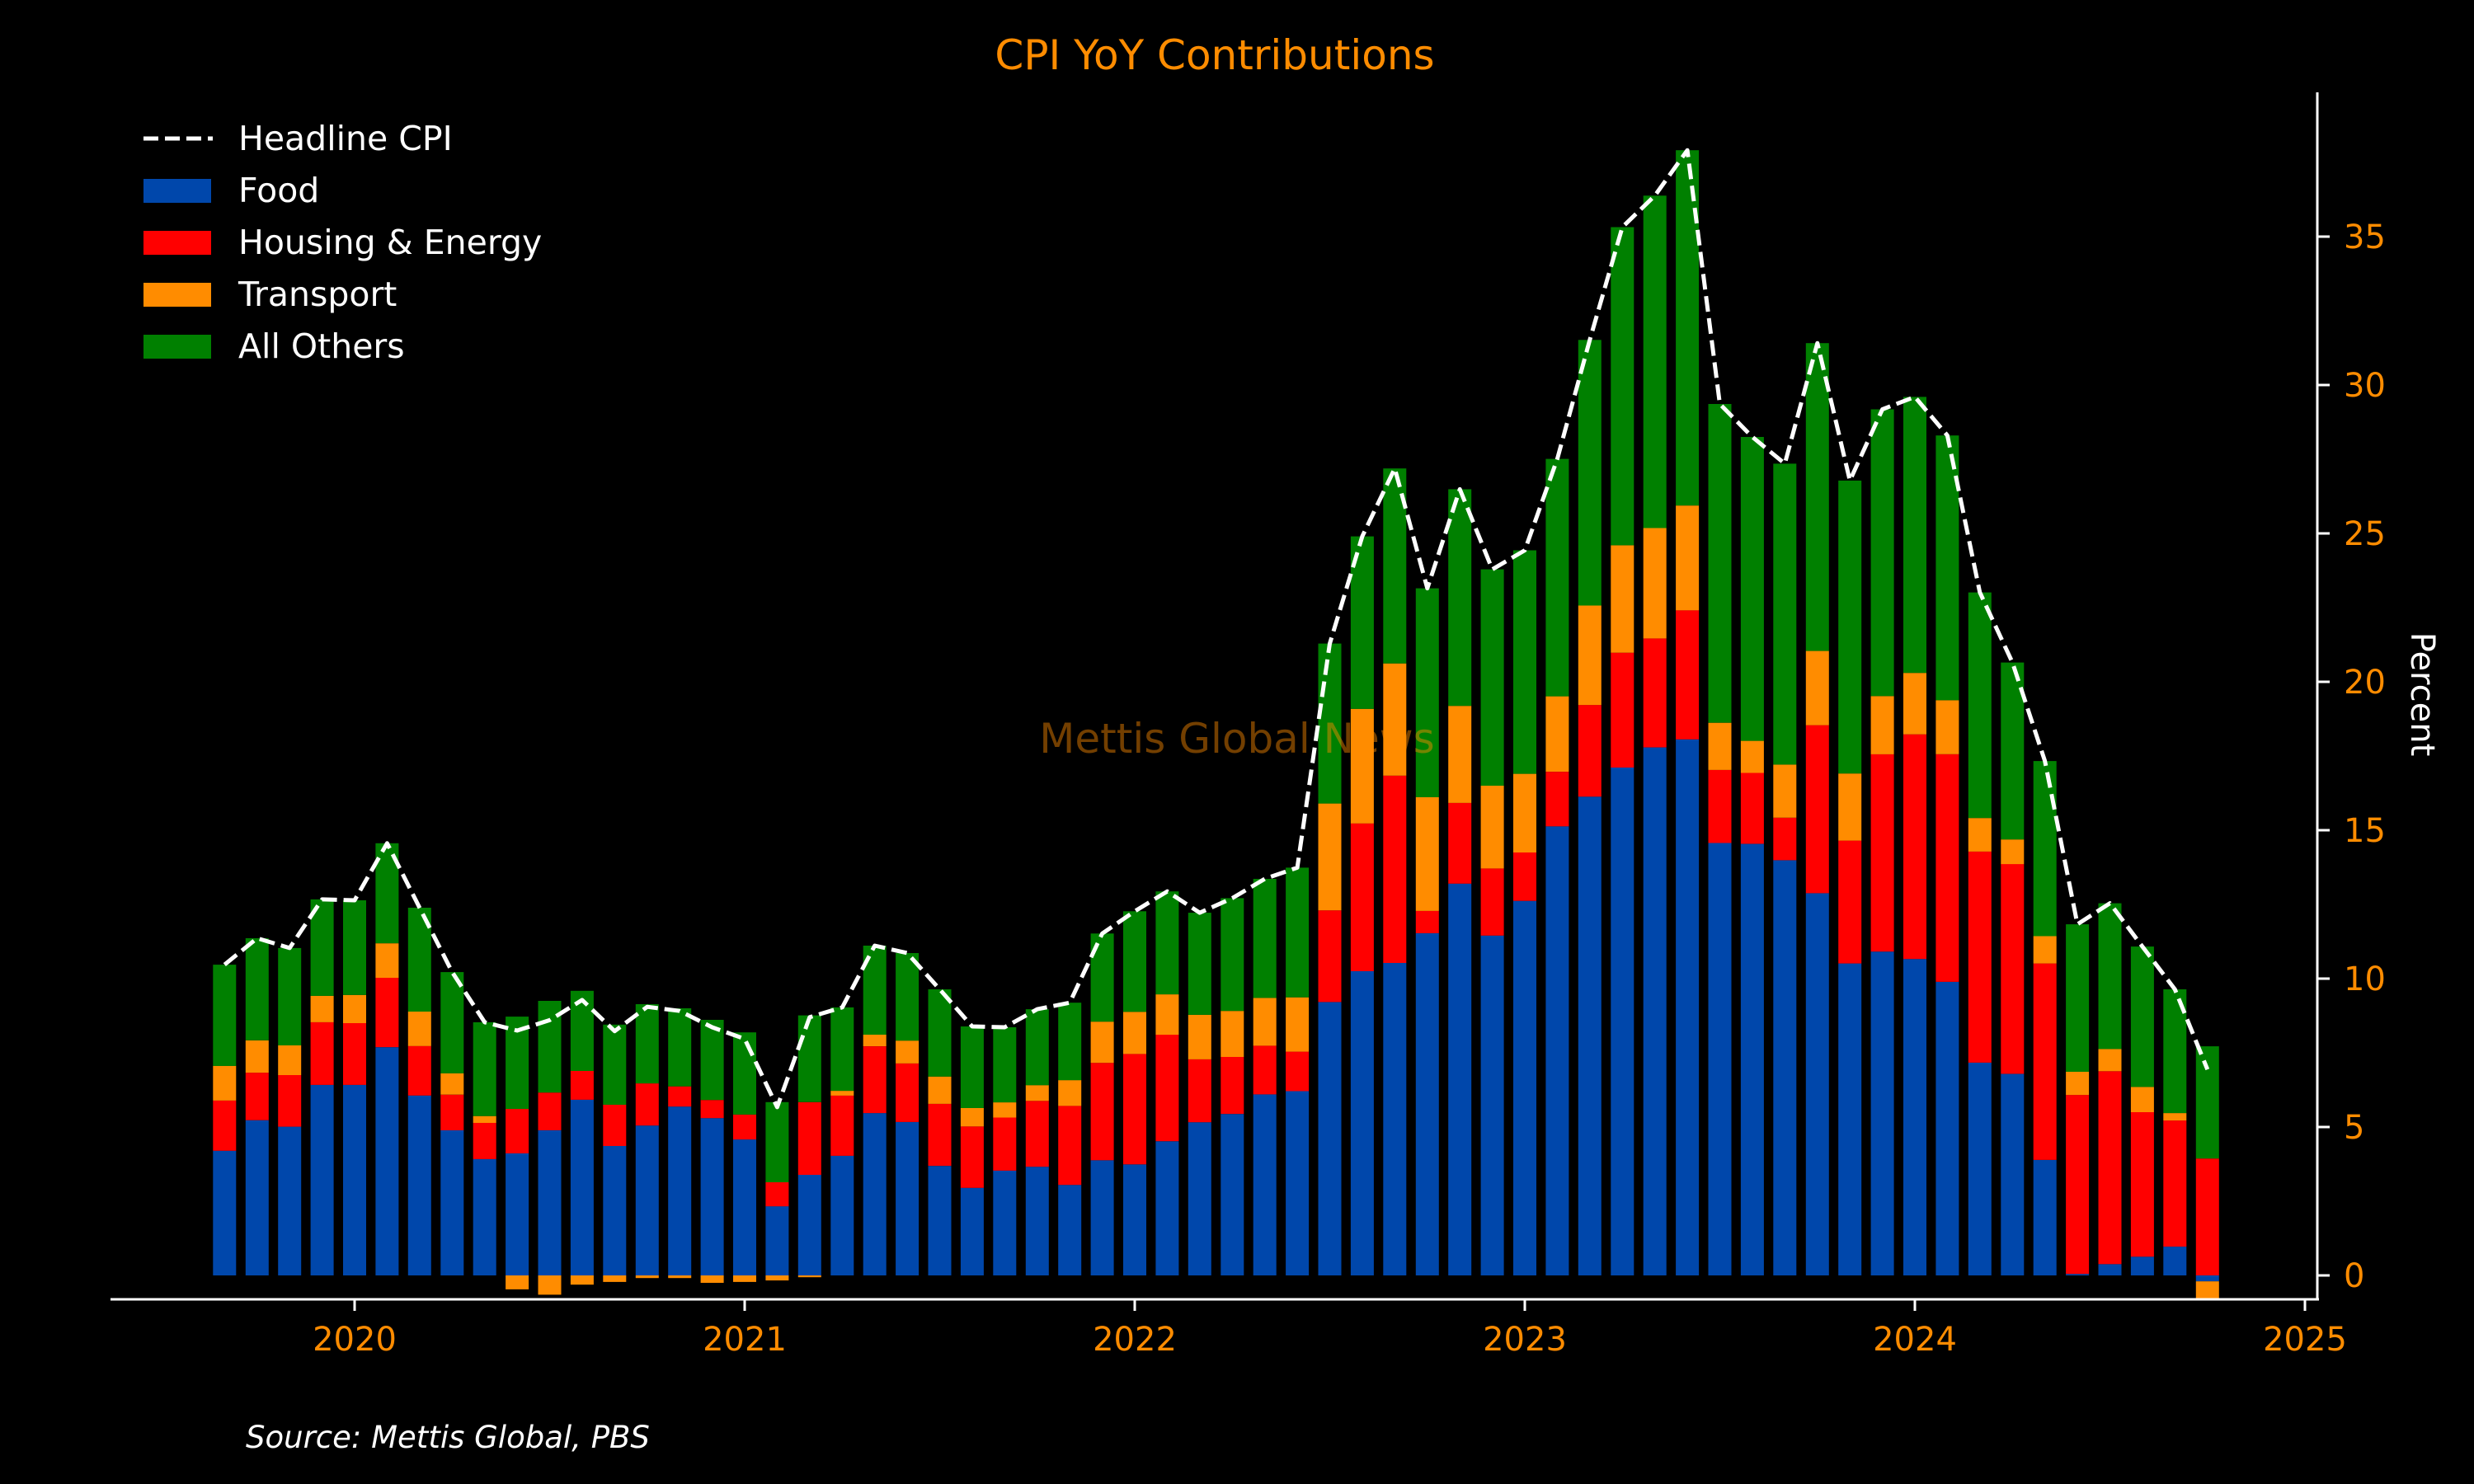 The width and height of the screenshot is (2474, 1484). Describe the element at coordinates (448, 1437) in the screenshot. I see `source-note: Source: Mettis Global, PBS` at that location.